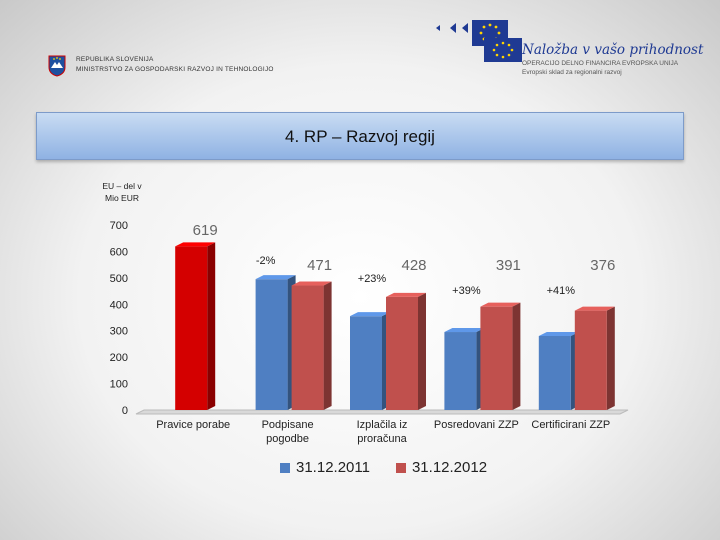  Describe the element at coordinates (115, 59) in the screenshot. I see `org-line-republic: REPUBLIKA SLOVENIJA` at that location.